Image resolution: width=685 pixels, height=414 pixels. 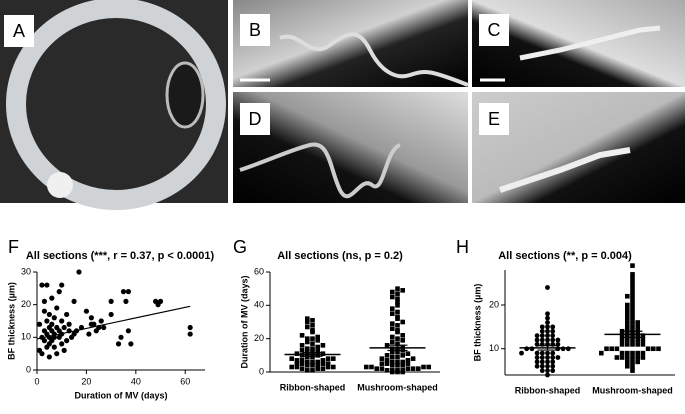 What do you see at coordinates (19, 31) in the screenshot?
I see `panel-label: A` at bounding box center [19, 31].